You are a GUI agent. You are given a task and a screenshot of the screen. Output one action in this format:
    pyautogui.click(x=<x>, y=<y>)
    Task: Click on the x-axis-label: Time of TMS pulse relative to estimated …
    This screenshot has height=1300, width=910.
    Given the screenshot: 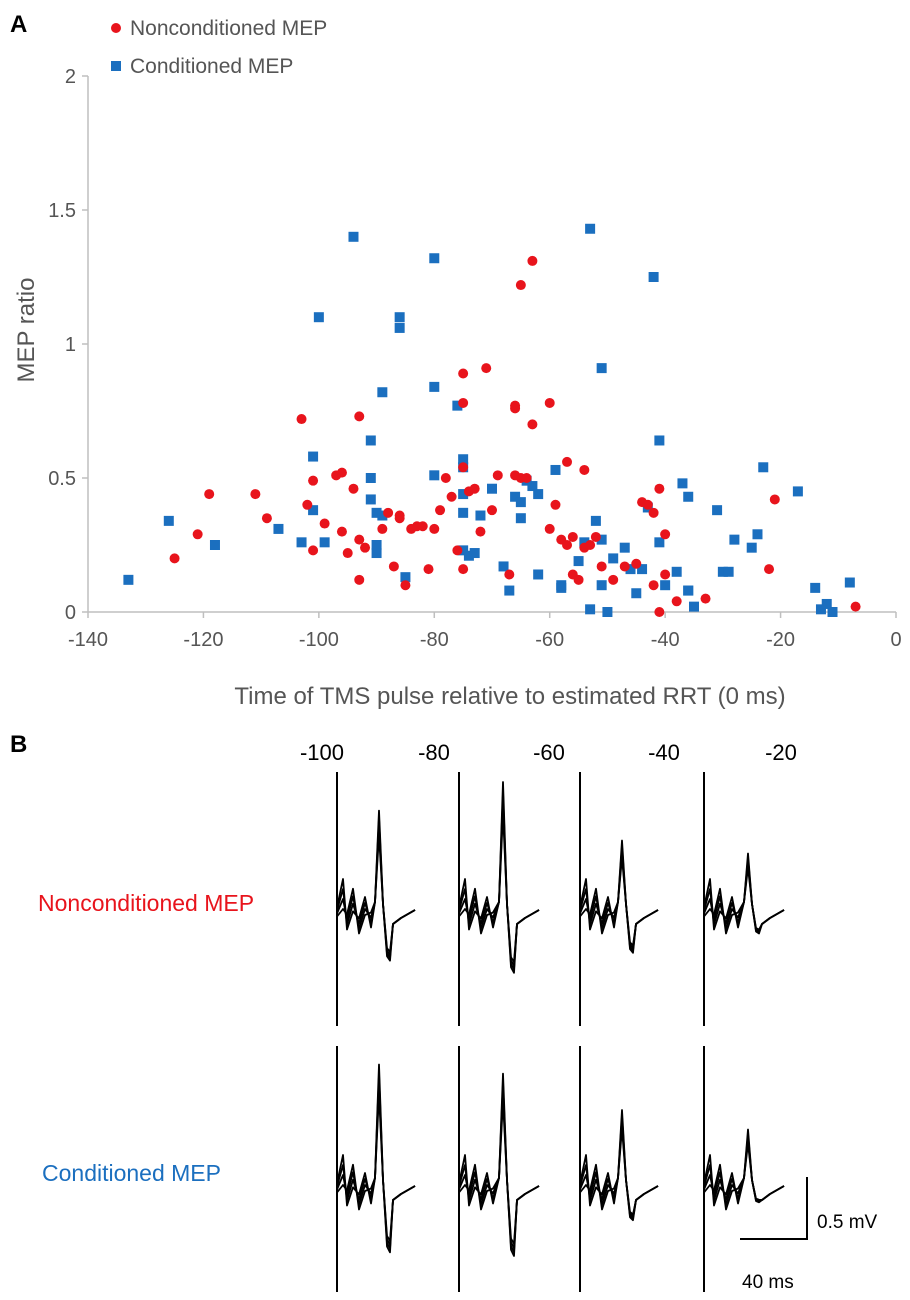 What is the action you would take?
    pyautogui.click(x=509, y=696)
    